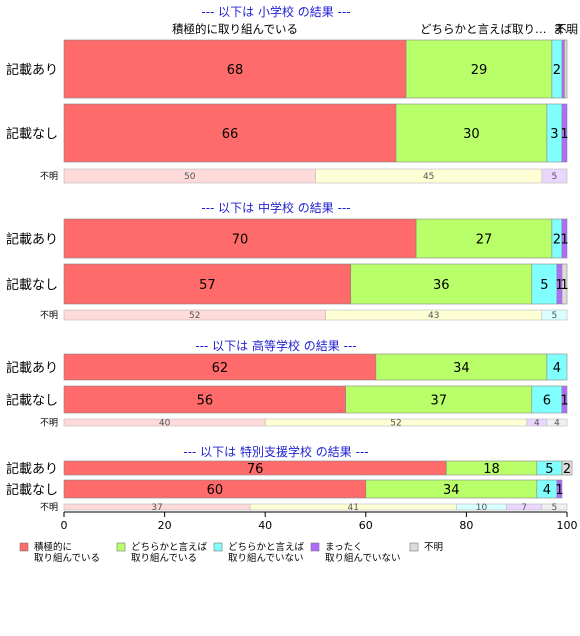 The width and height of the screenshot is (580, 636). What do you see at coordinates (169, 547) in the screenshot?
I see `legend-label: どちらかと言えば` at bounding box center [169, 547].